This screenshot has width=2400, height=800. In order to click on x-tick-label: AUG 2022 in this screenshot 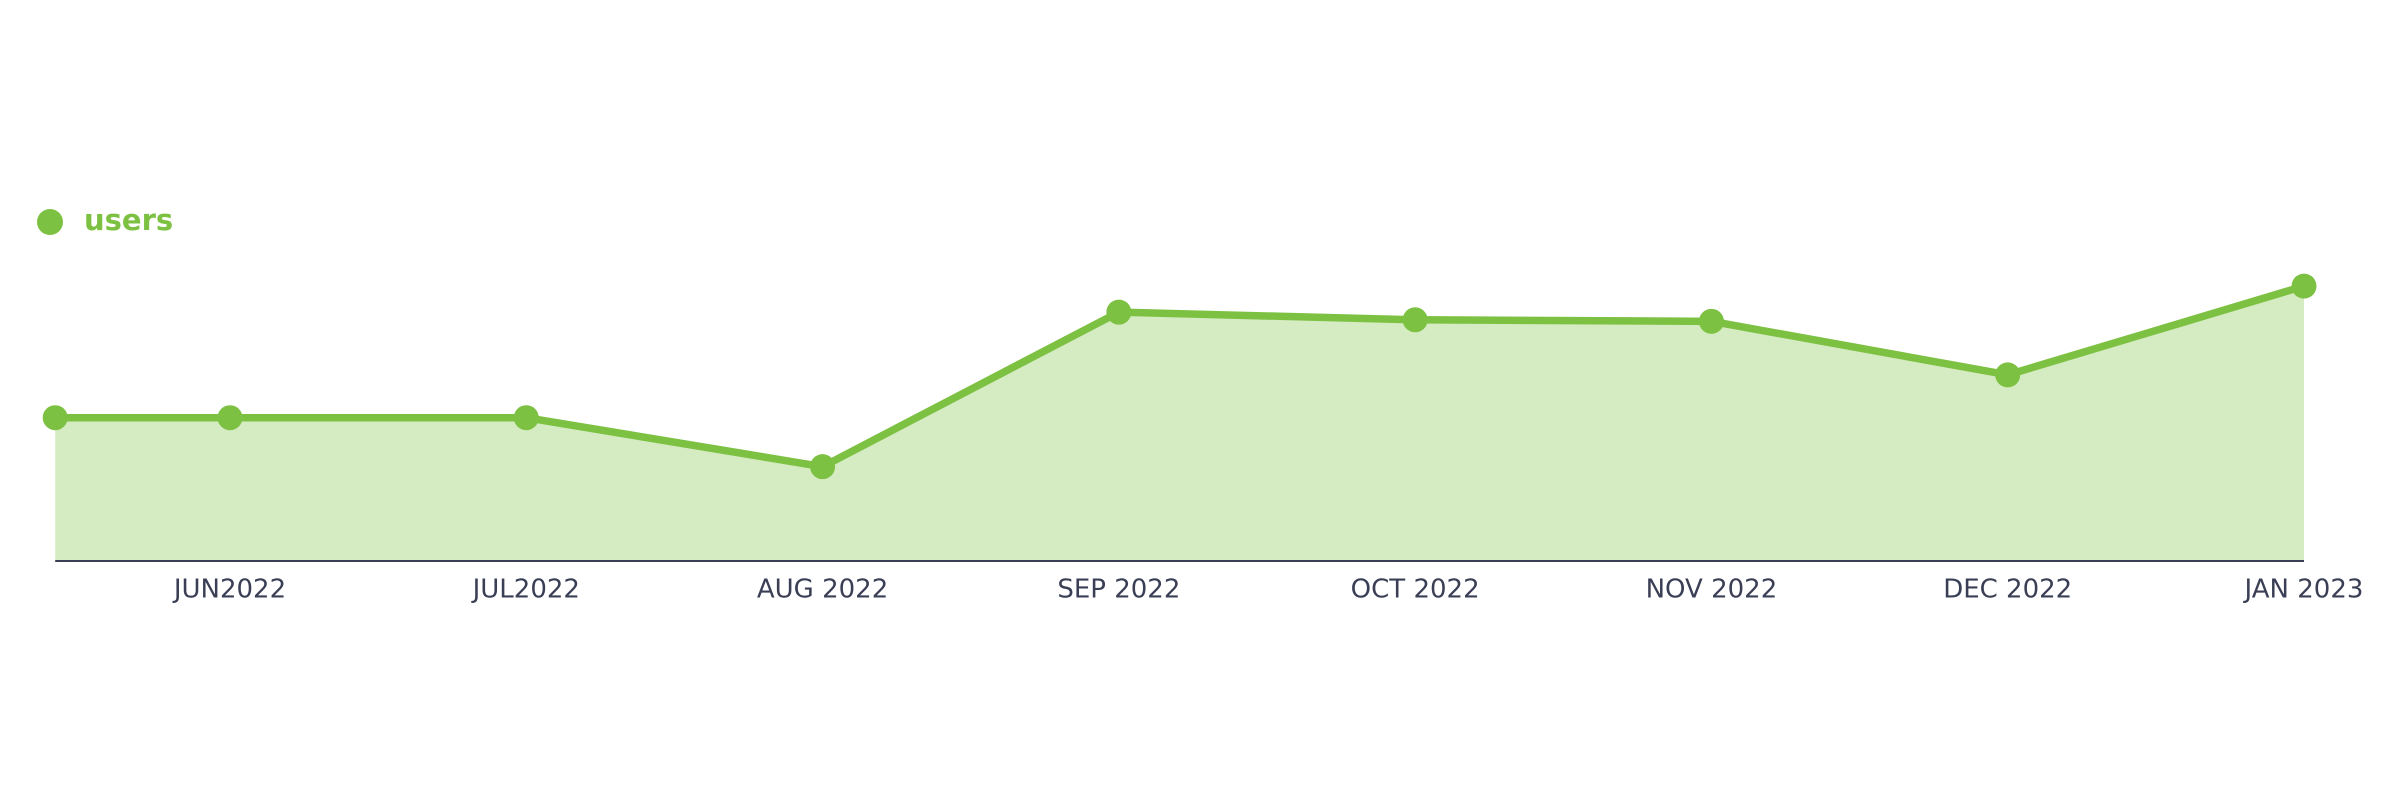, I will do `click(822, 590)`.